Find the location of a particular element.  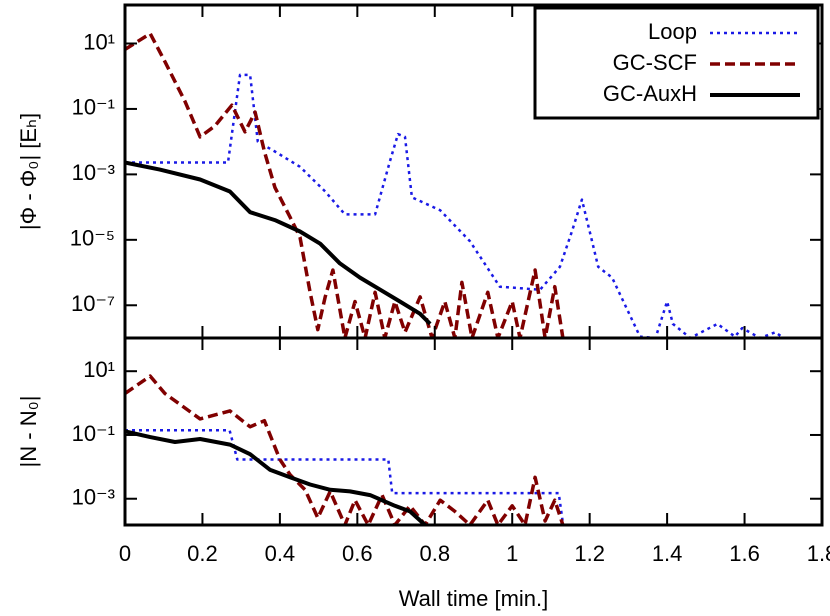

legend-label: GC-SCF is located at coordinates (655, 62).